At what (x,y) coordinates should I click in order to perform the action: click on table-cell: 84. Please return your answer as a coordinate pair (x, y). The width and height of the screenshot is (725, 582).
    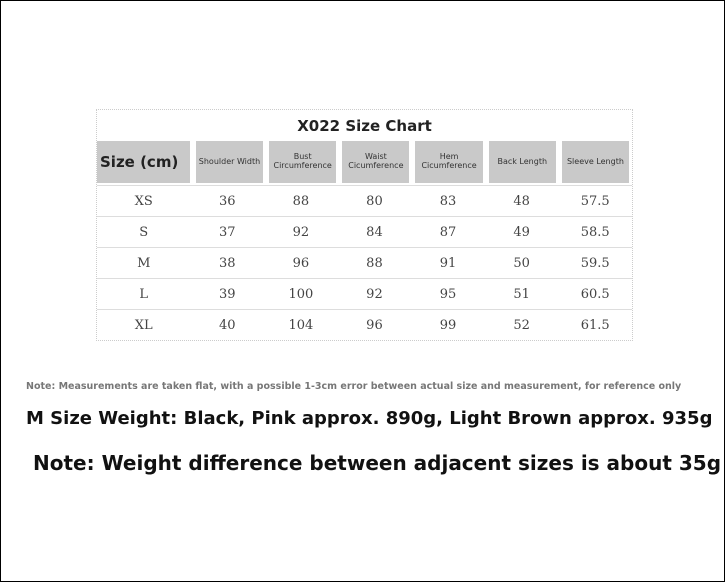
    Looking at the image, I should click on (374, 232).